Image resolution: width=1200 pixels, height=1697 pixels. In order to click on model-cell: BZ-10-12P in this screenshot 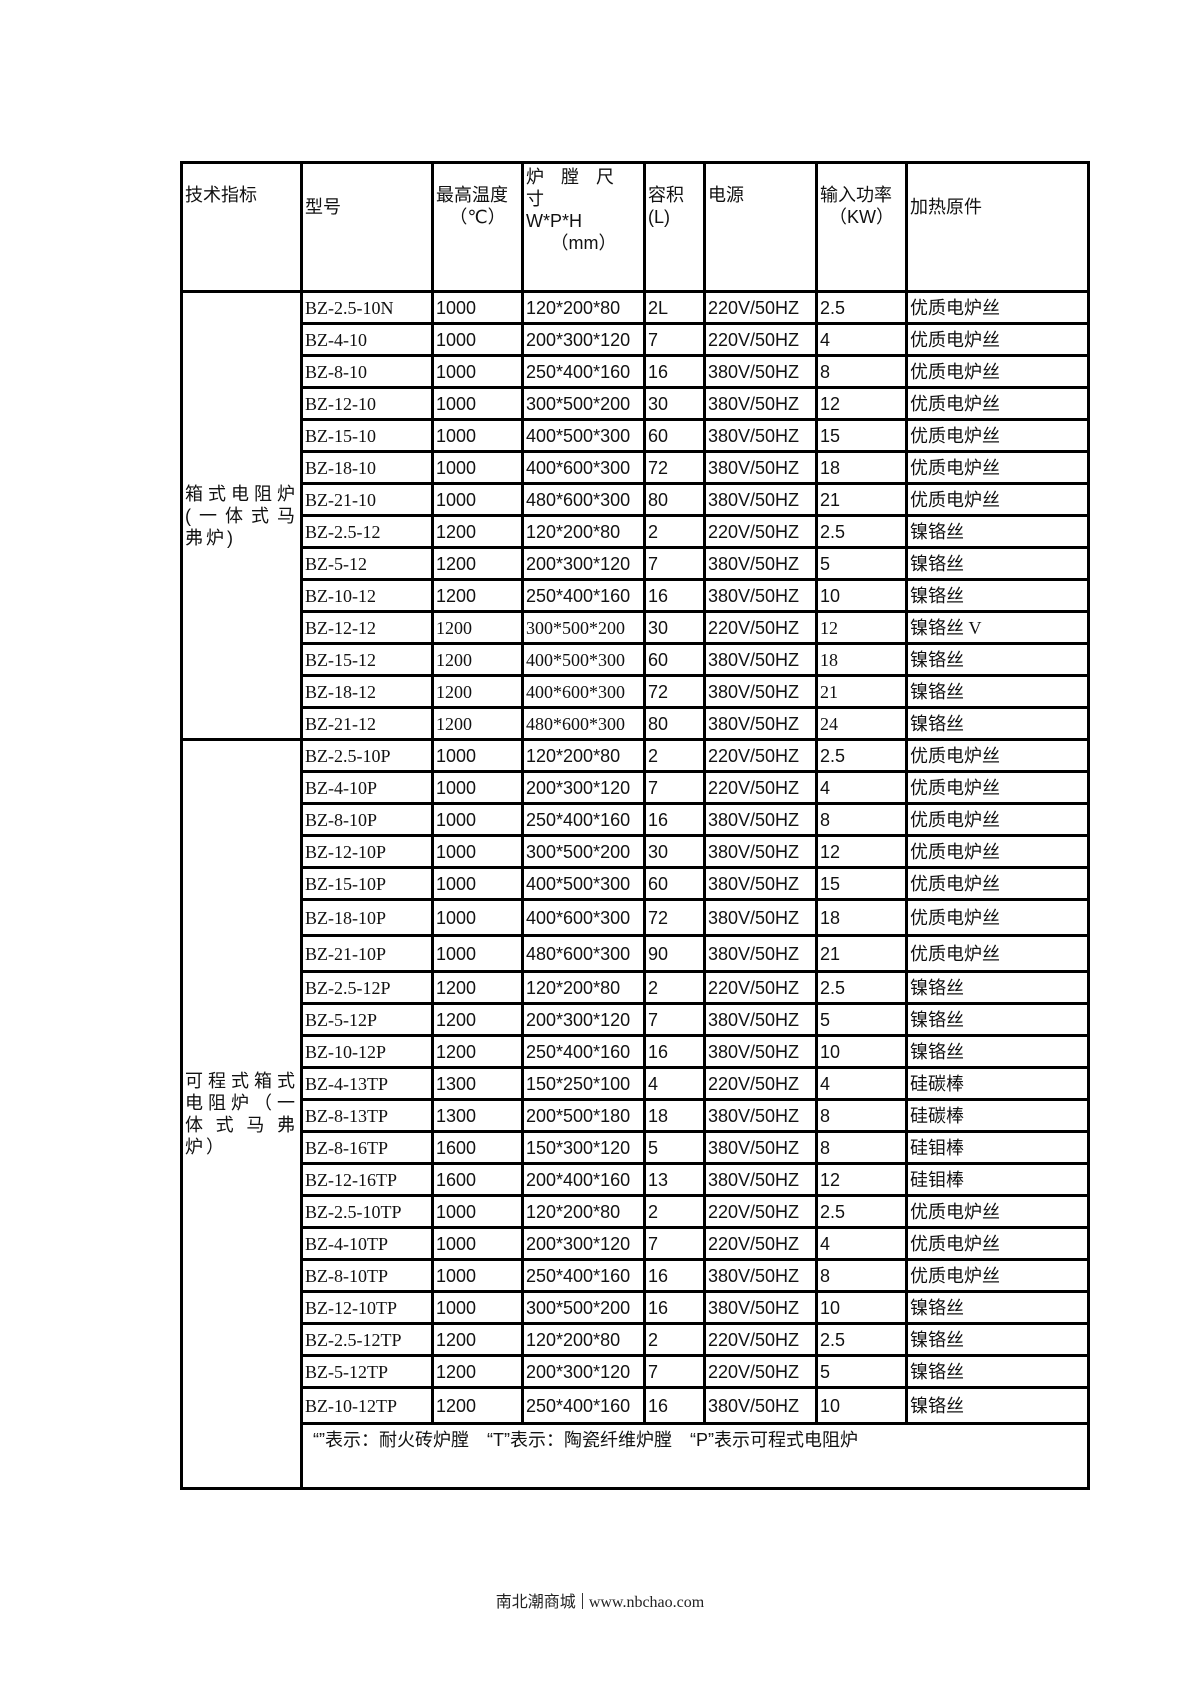, I will do `click(367, 1051)`.